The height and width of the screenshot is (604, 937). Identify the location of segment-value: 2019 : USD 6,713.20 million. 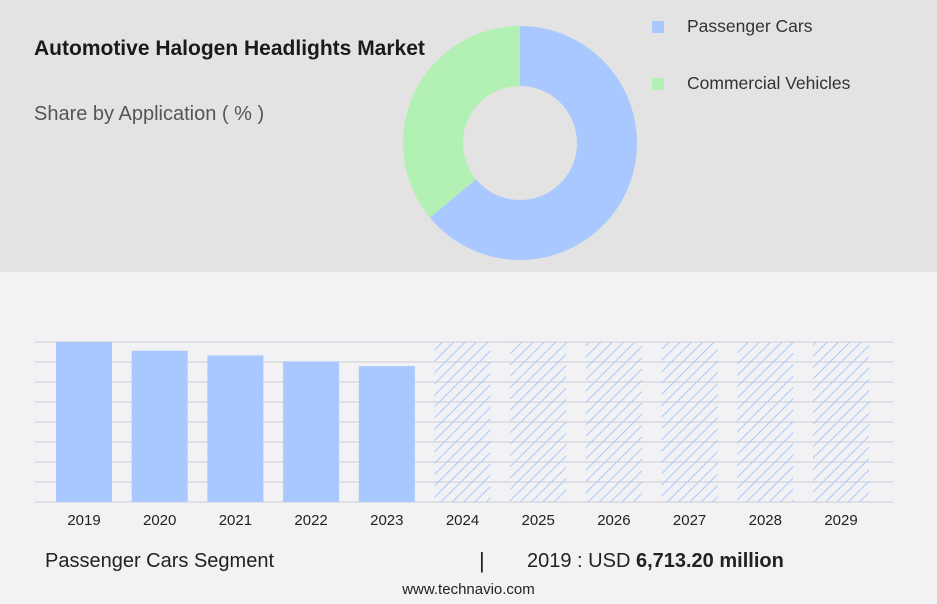
(655, 561).